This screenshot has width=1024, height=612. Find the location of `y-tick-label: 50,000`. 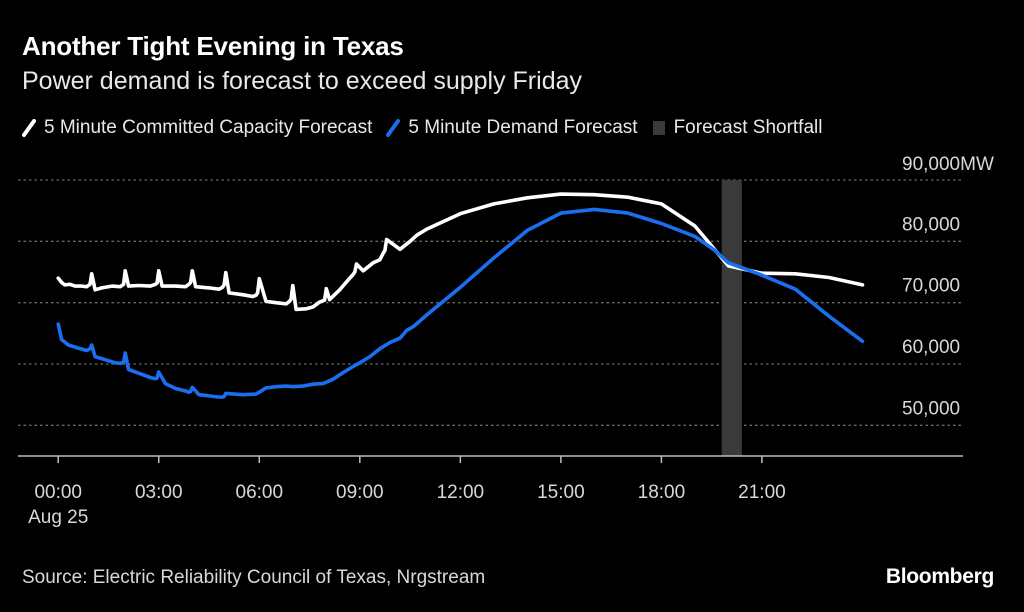

y-tick-label: 50,000 is located at coordinates (931, 408).